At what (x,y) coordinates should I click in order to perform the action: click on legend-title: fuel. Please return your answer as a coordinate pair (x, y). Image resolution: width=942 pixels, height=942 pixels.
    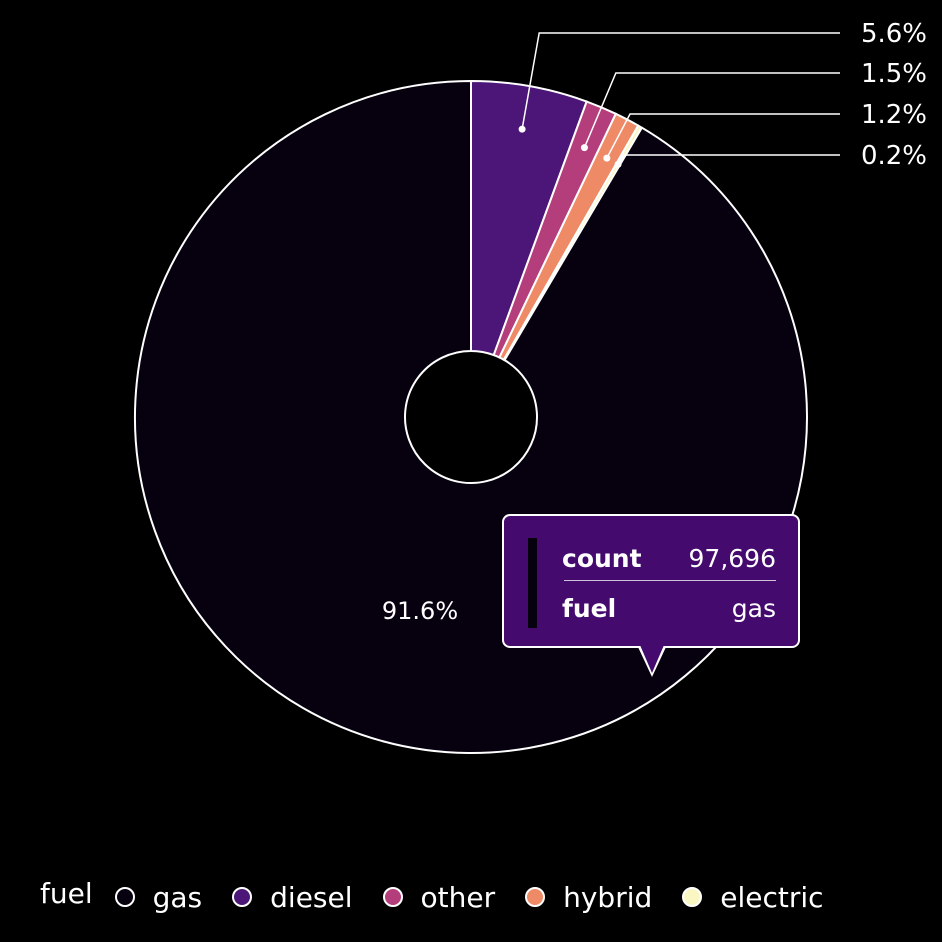
    Looking at the image, I should click on (66, 893).